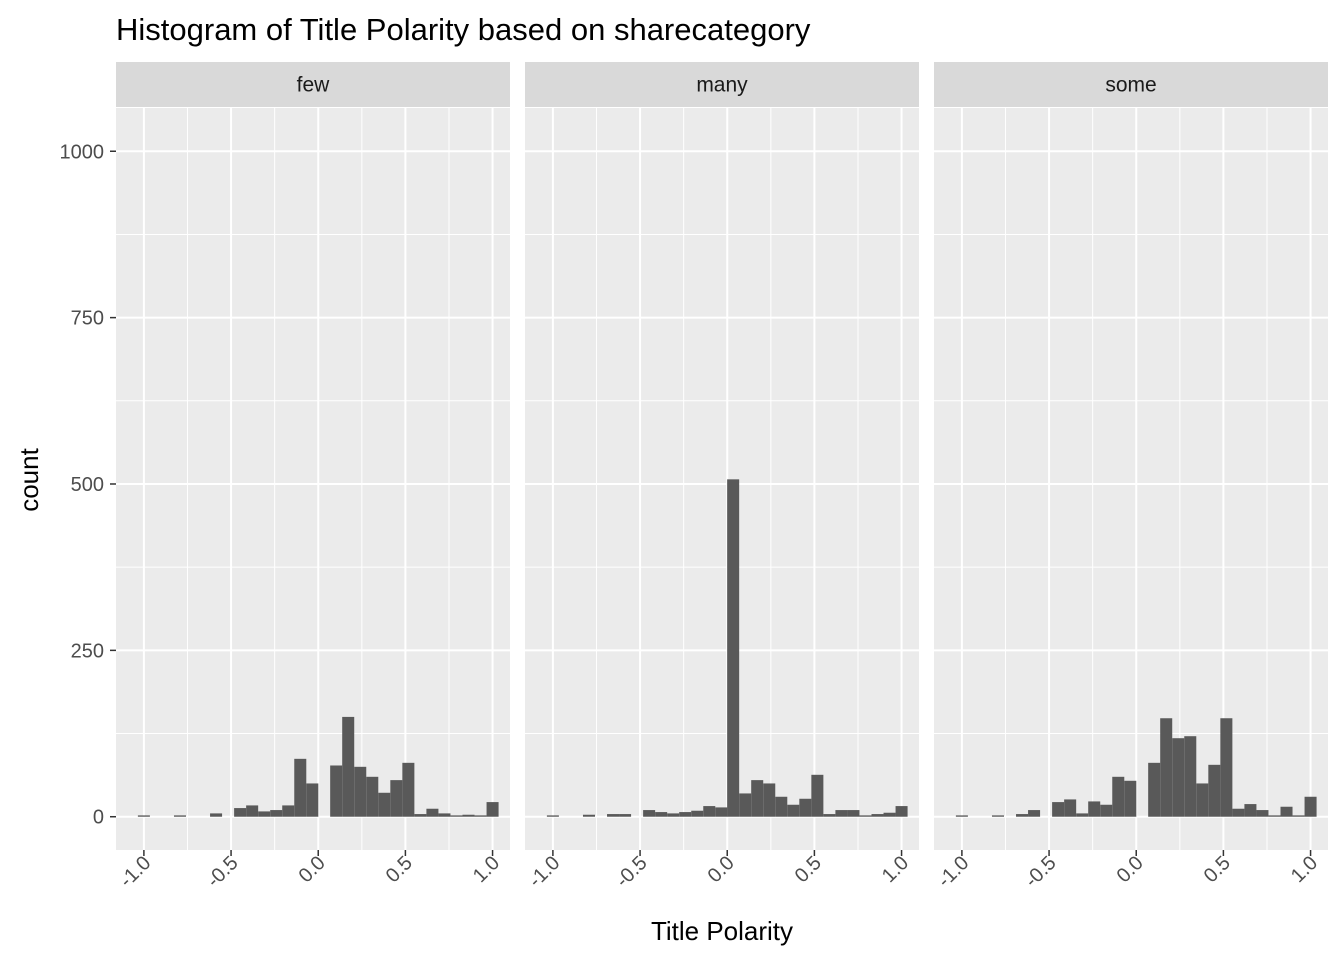 This screenshot has width=1344, height=960. I want to click on y-tick-label: 1000, so click(82, 152).